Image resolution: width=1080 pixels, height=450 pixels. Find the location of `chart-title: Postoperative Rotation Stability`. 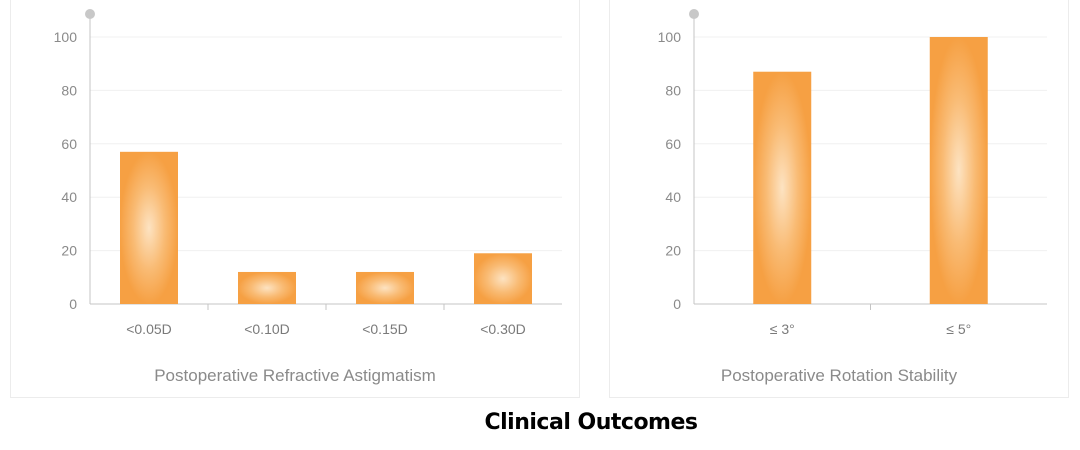

chart-title: Postoperative Rotation Stability is located at coordinates (839, 375).